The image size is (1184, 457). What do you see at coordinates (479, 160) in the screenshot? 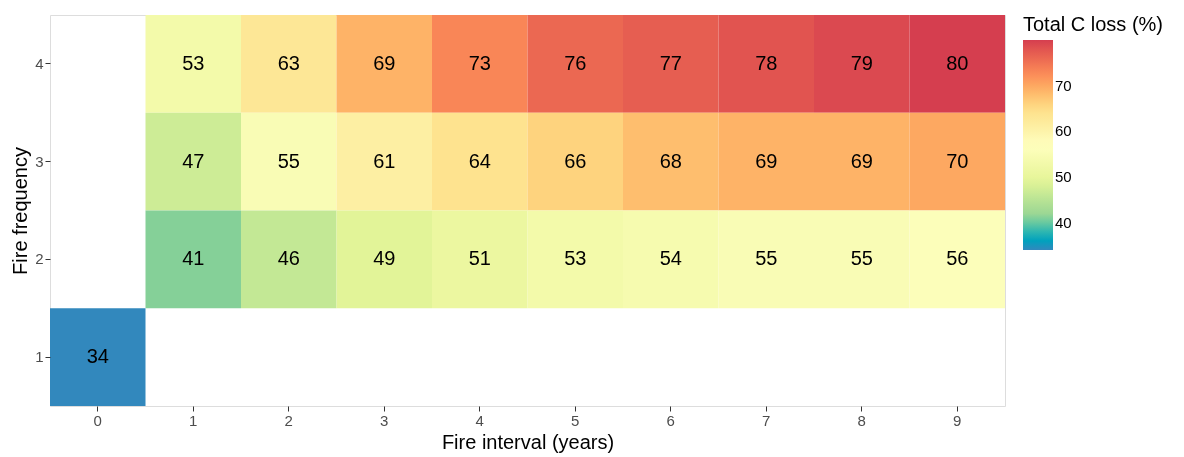
I see `data-label: 64` at bounding box center [479, 160].